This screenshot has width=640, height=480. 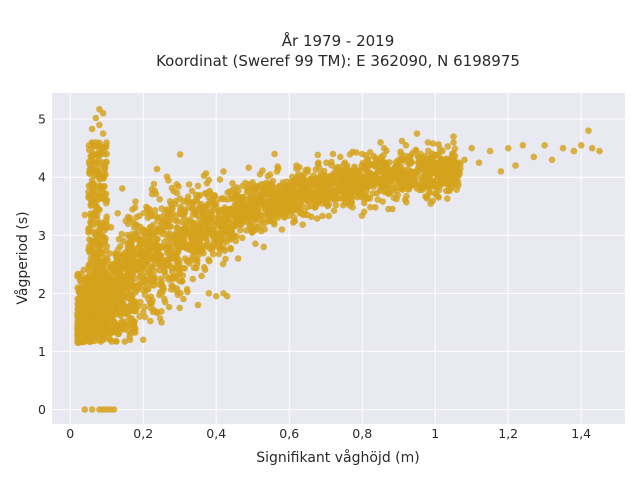 I want to click on y-tick-label: 1, so click(x=42, y=351).